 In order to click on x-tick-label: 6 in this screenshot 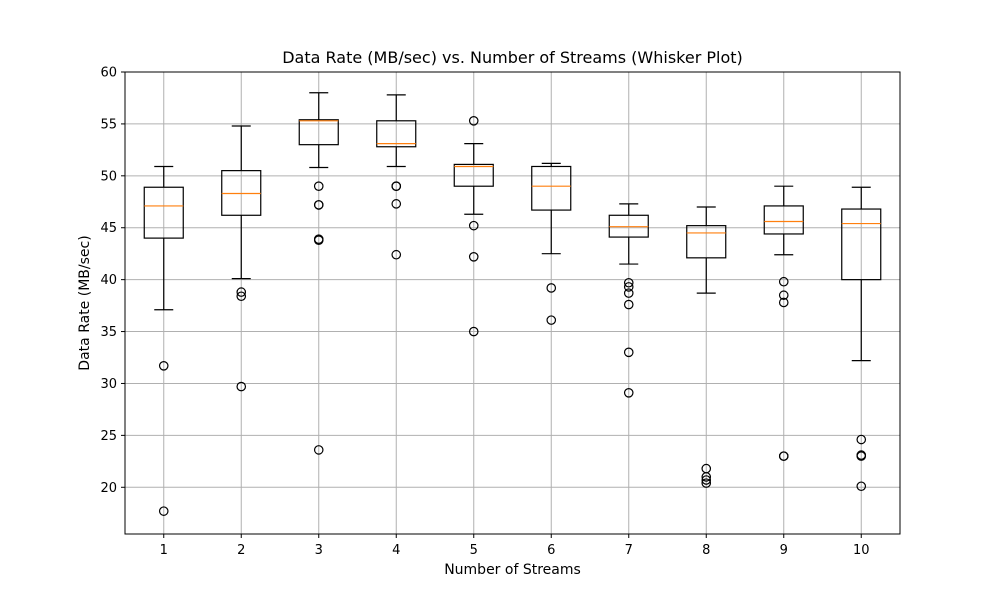, I will do `click(551, 550)`.